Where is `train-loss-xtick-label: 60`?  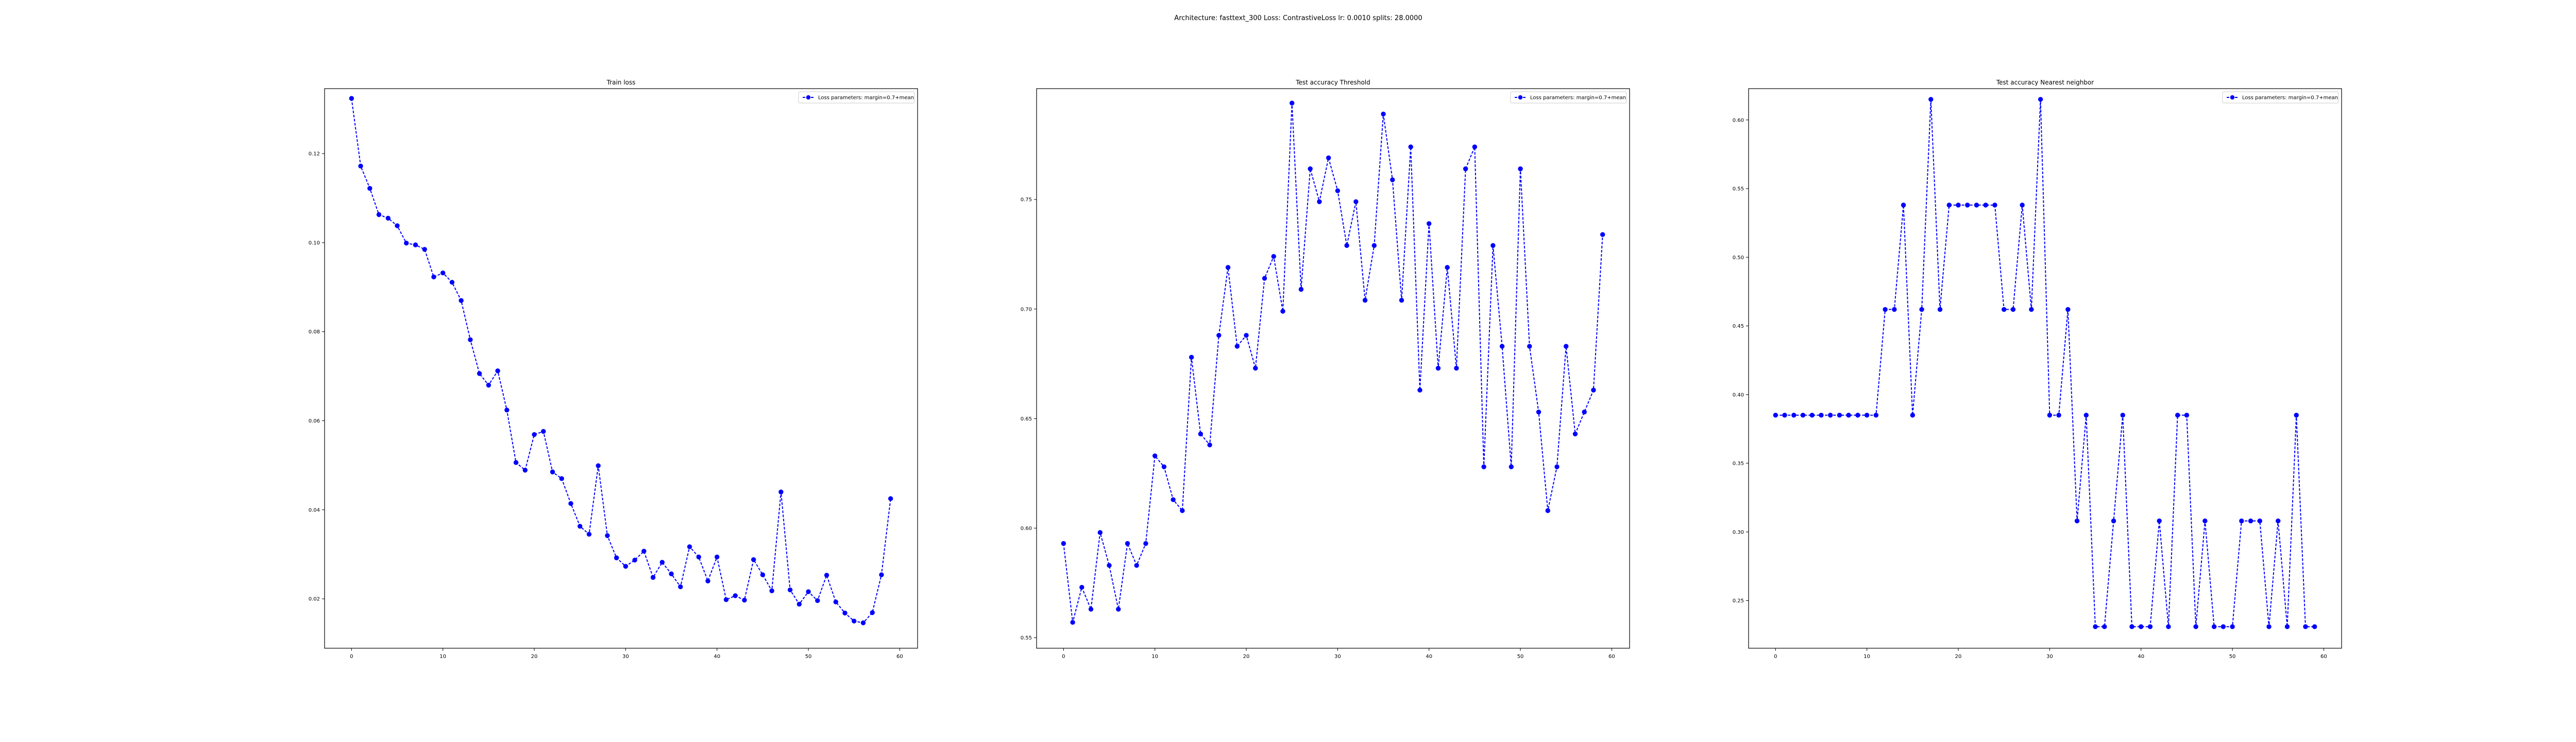
train-loss-xtick-label: 60 is located at coordinates (899, 657).